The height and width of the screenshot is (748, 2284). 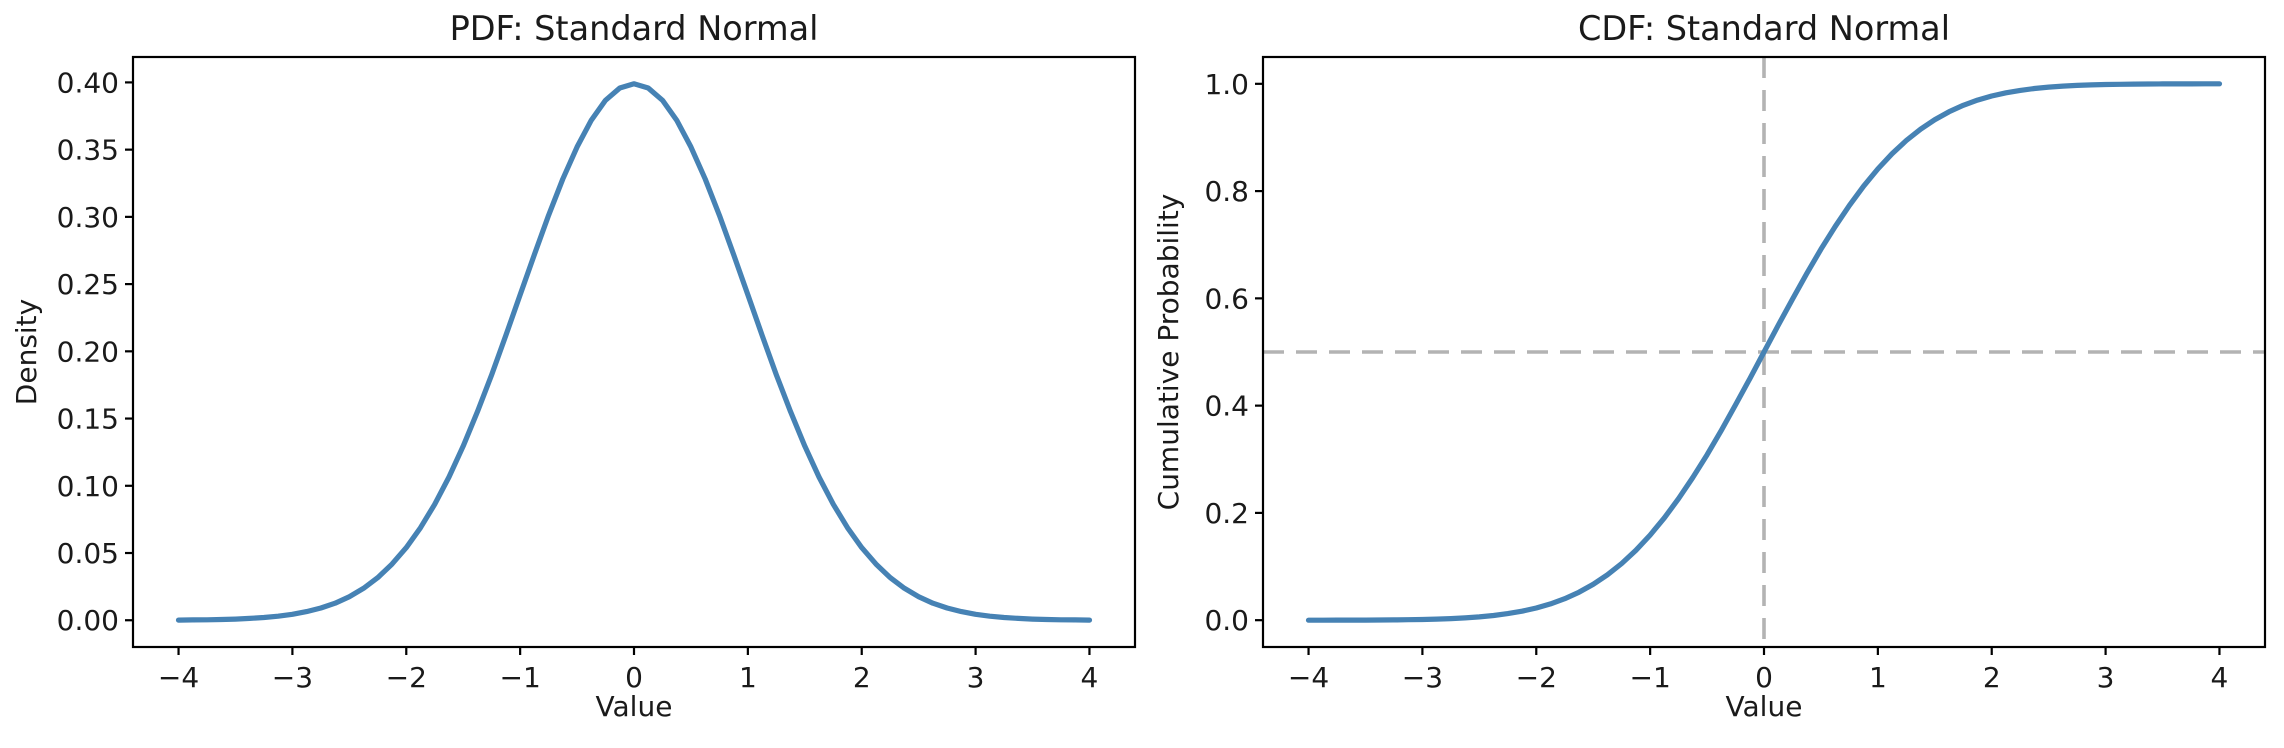 What do you see at coordinates (1764, 677) in the screenshot?
I see `cdf-xtick-label: 0` at bounding box center [1764, 677].